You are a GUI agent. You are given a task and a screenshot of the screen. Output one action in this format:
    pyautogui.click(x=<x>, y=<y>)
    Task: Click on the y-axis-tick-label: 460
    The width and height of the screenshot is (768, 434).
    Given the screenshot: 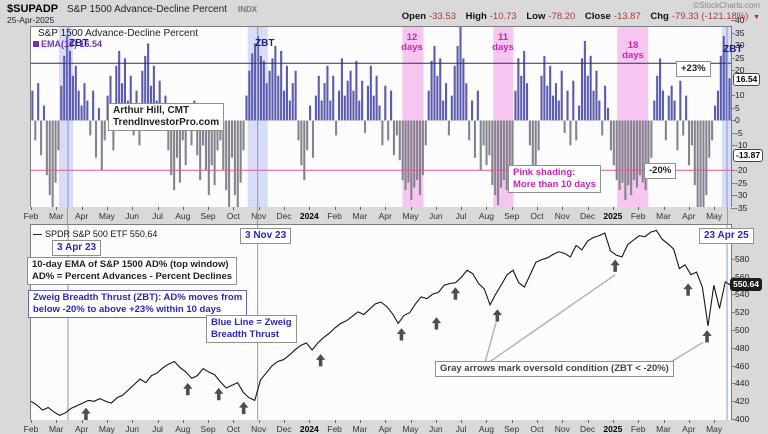 What is the action you would take?
    pyautogui.click(x=742, y=366)
    